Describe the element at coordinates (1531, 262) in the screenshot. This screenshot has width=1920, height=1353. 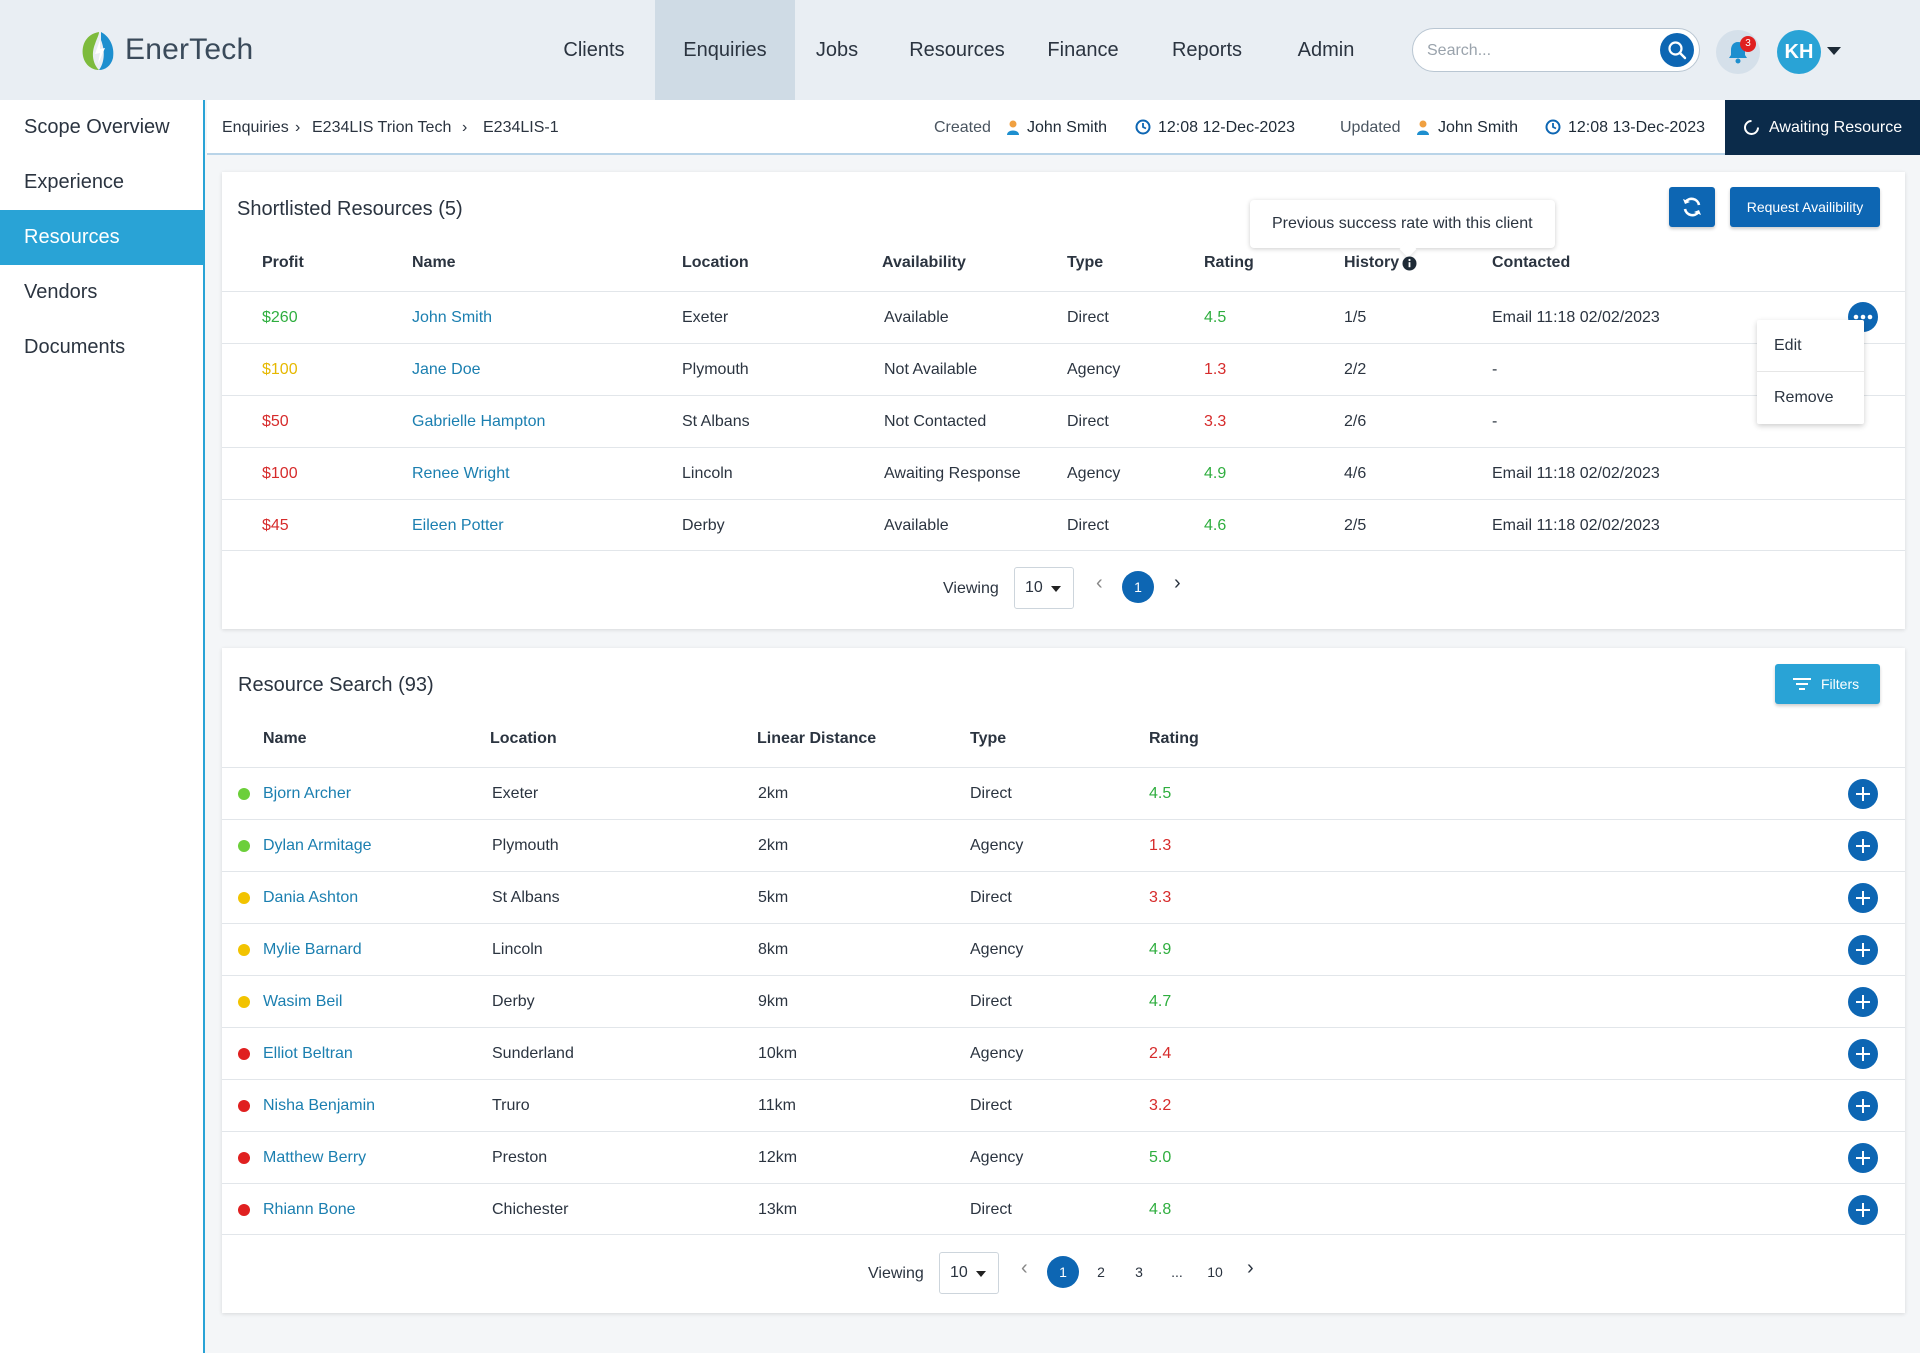
I see `column-header-contacted: Contacted` at that location.